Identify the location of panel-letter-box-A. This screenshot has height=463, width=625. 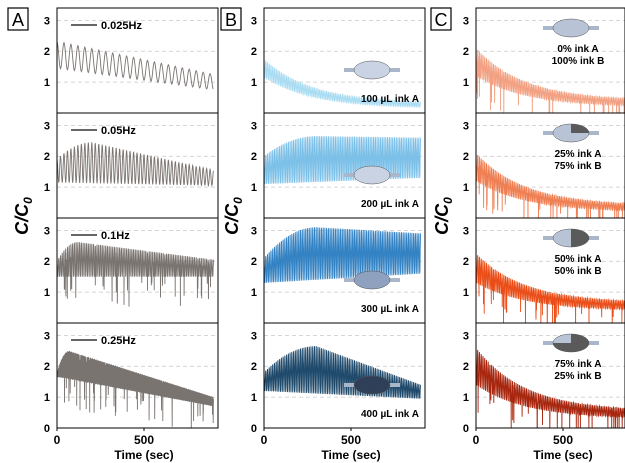
(18, 19).